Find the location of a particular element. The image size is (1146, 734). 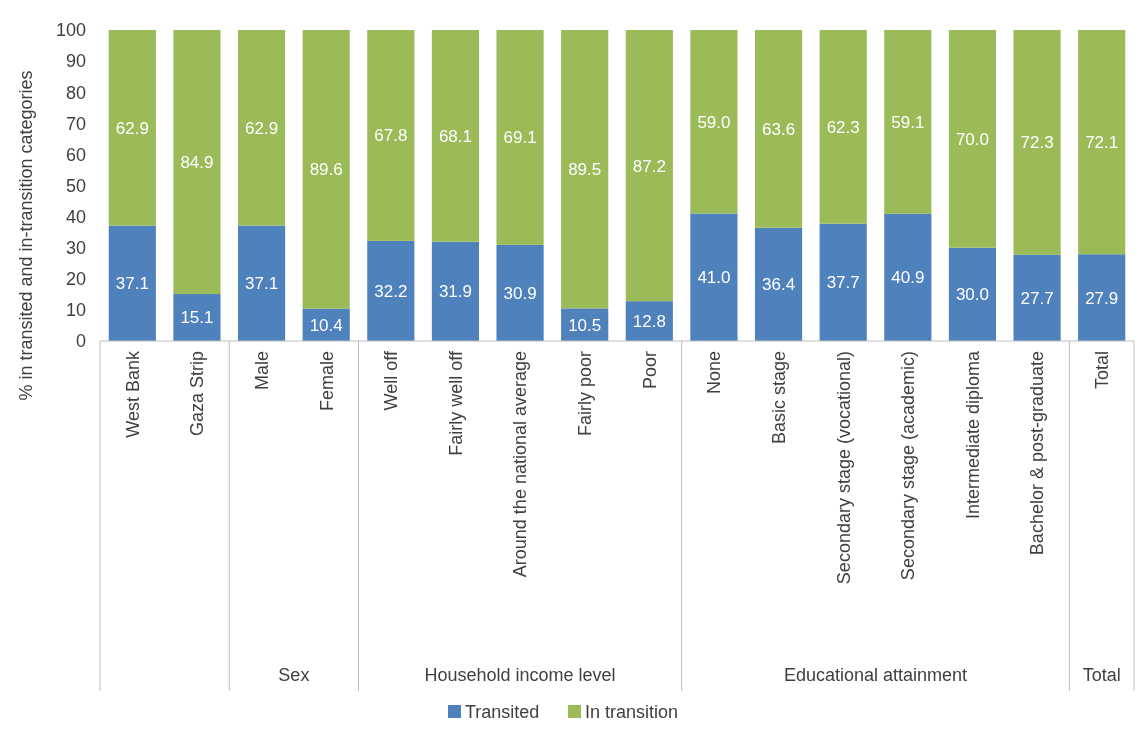

data-label: 10.4 is located at coordinates (326, 325).